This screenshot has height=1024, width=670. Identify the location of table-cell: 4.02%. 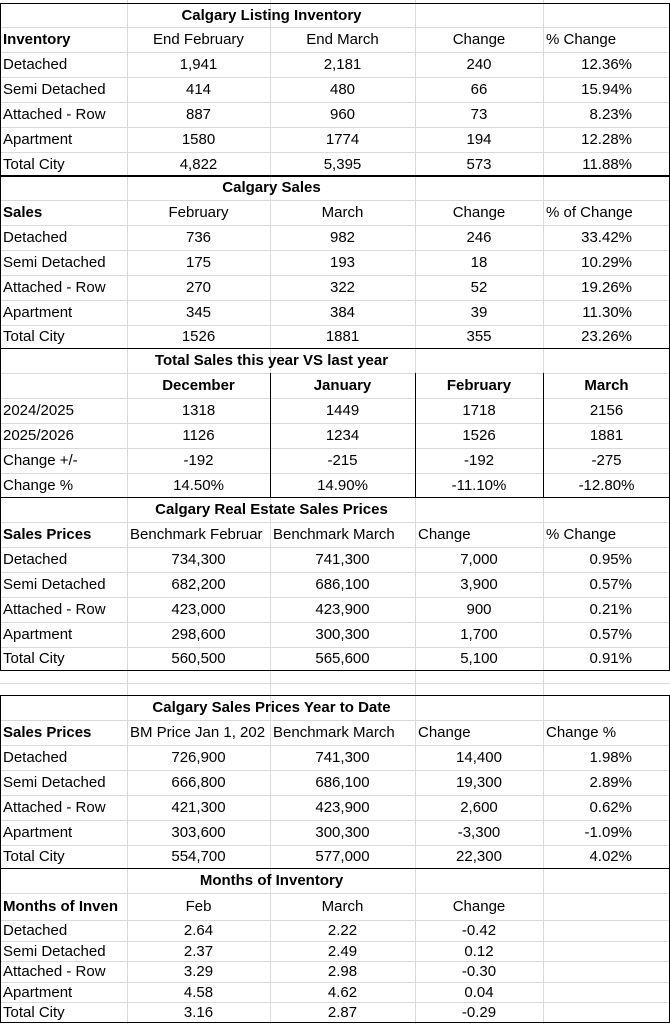
(610, 856).